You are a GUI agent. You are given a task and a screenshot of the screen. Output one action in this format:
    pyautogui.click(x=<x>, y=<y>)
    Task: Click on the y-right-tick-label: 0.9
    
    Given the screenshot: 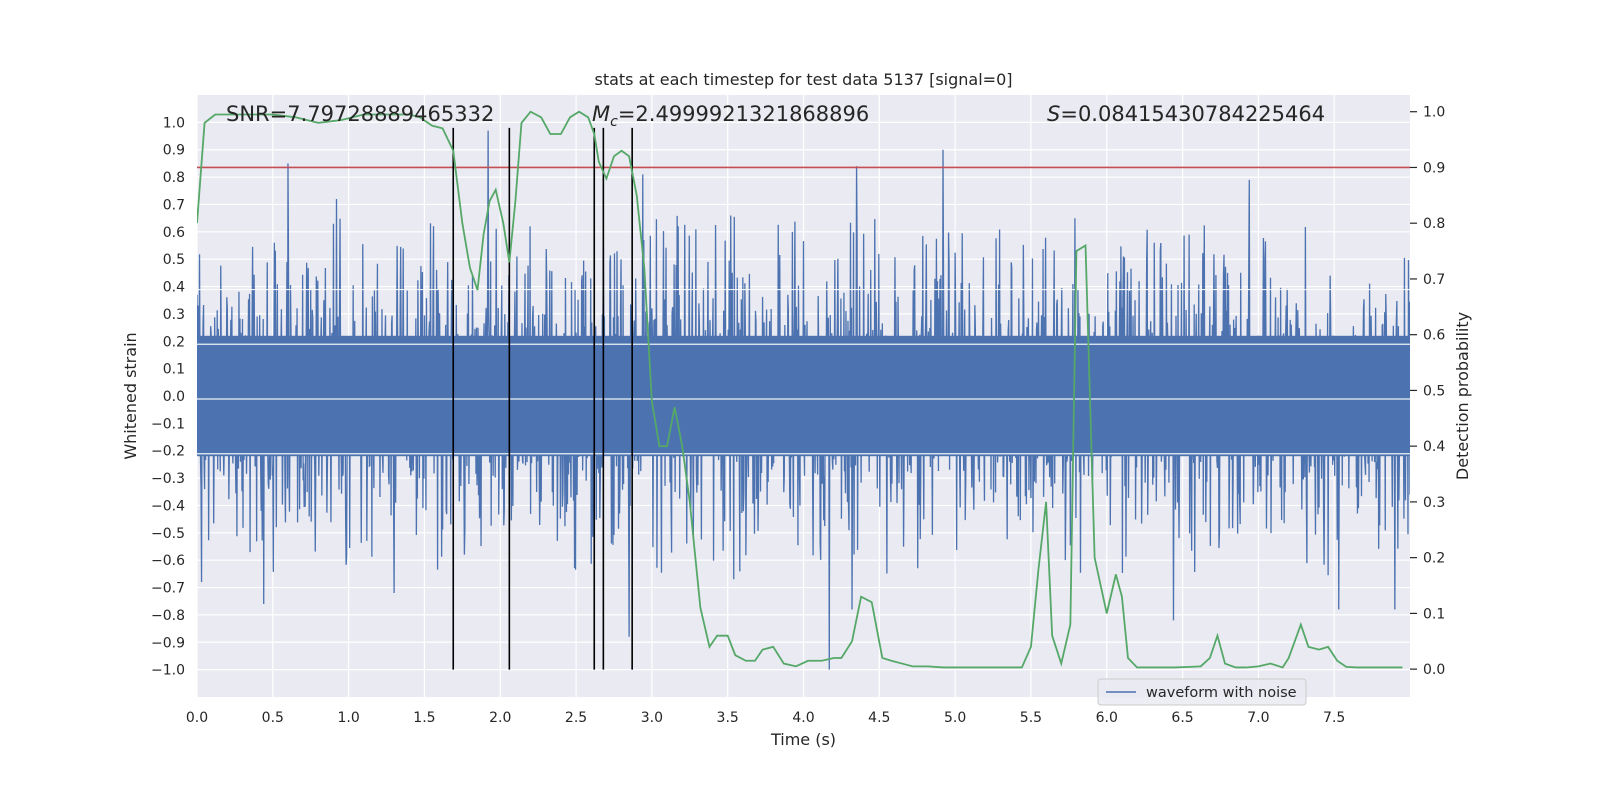 What is the action you would take?
    pyautogui.click(x=1434, y=168)
    